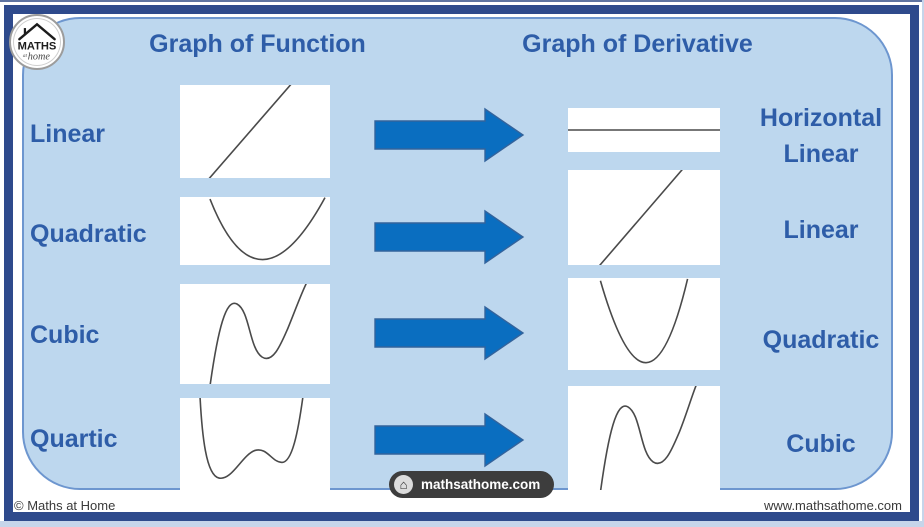 Image resolution: width=924 pixels, height=527 pixels. What do you see at coordinates (65, 505) in the screenshot?
I see `copyright-text: © Maths at Home` at bounding box center [65, 505].